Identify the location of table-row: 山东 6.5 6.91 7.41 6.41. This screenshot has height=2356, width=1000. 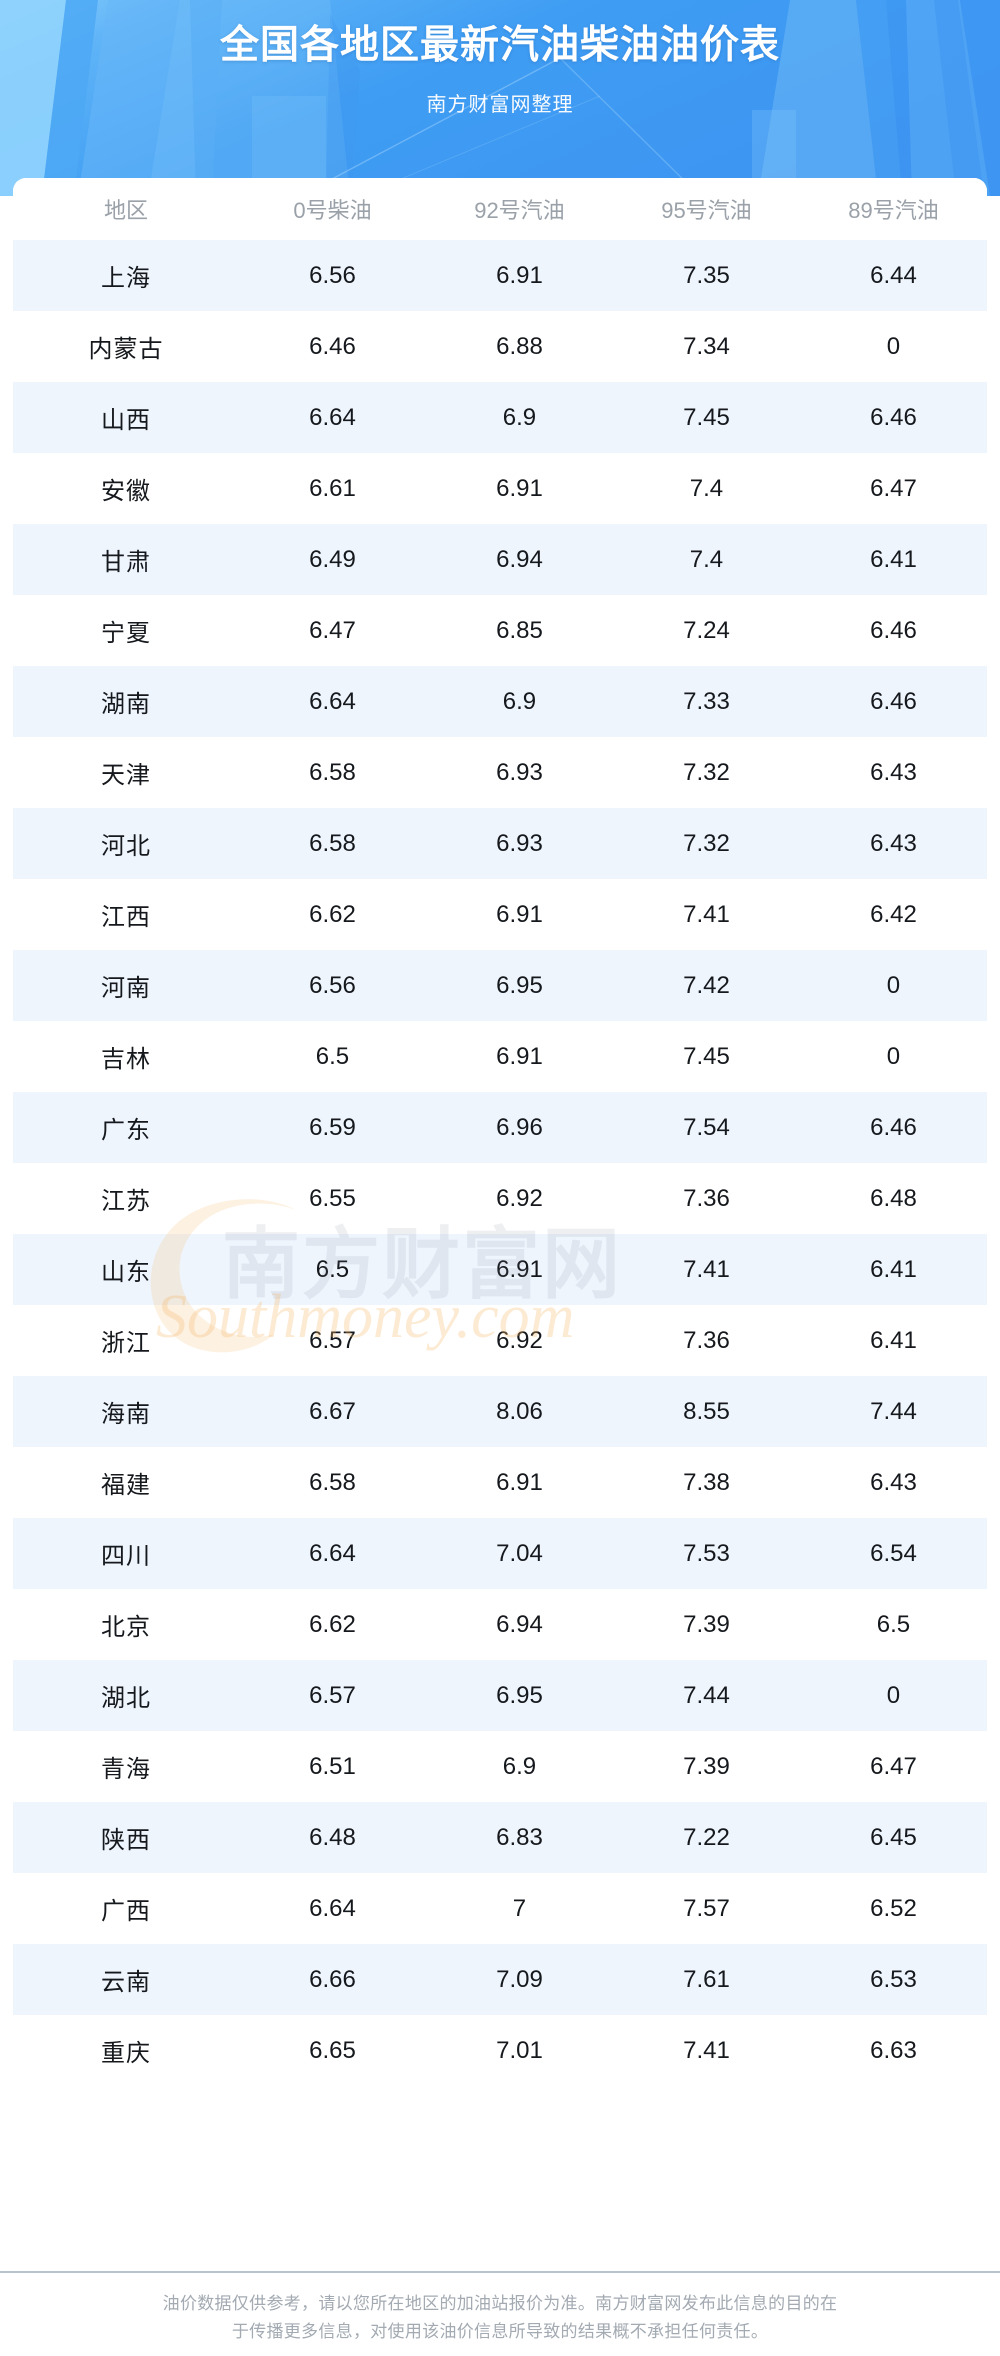
(500, 1269).